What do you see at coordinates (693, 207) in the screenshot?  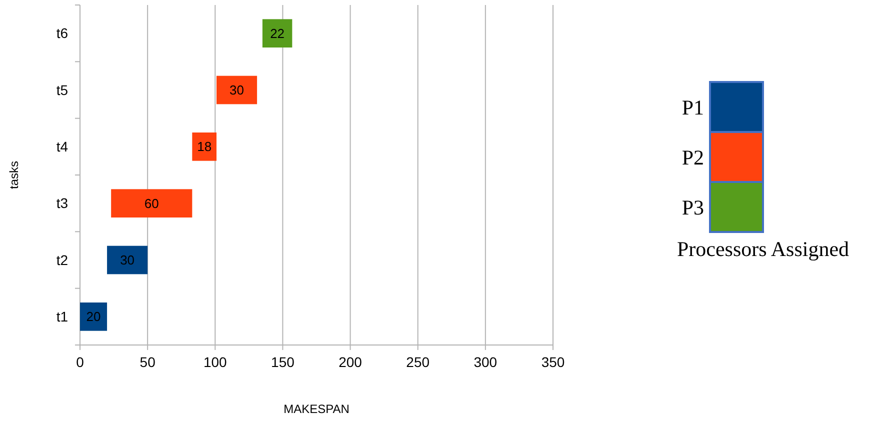 I see `legend-label: P3` at bounding box center [693, 207].